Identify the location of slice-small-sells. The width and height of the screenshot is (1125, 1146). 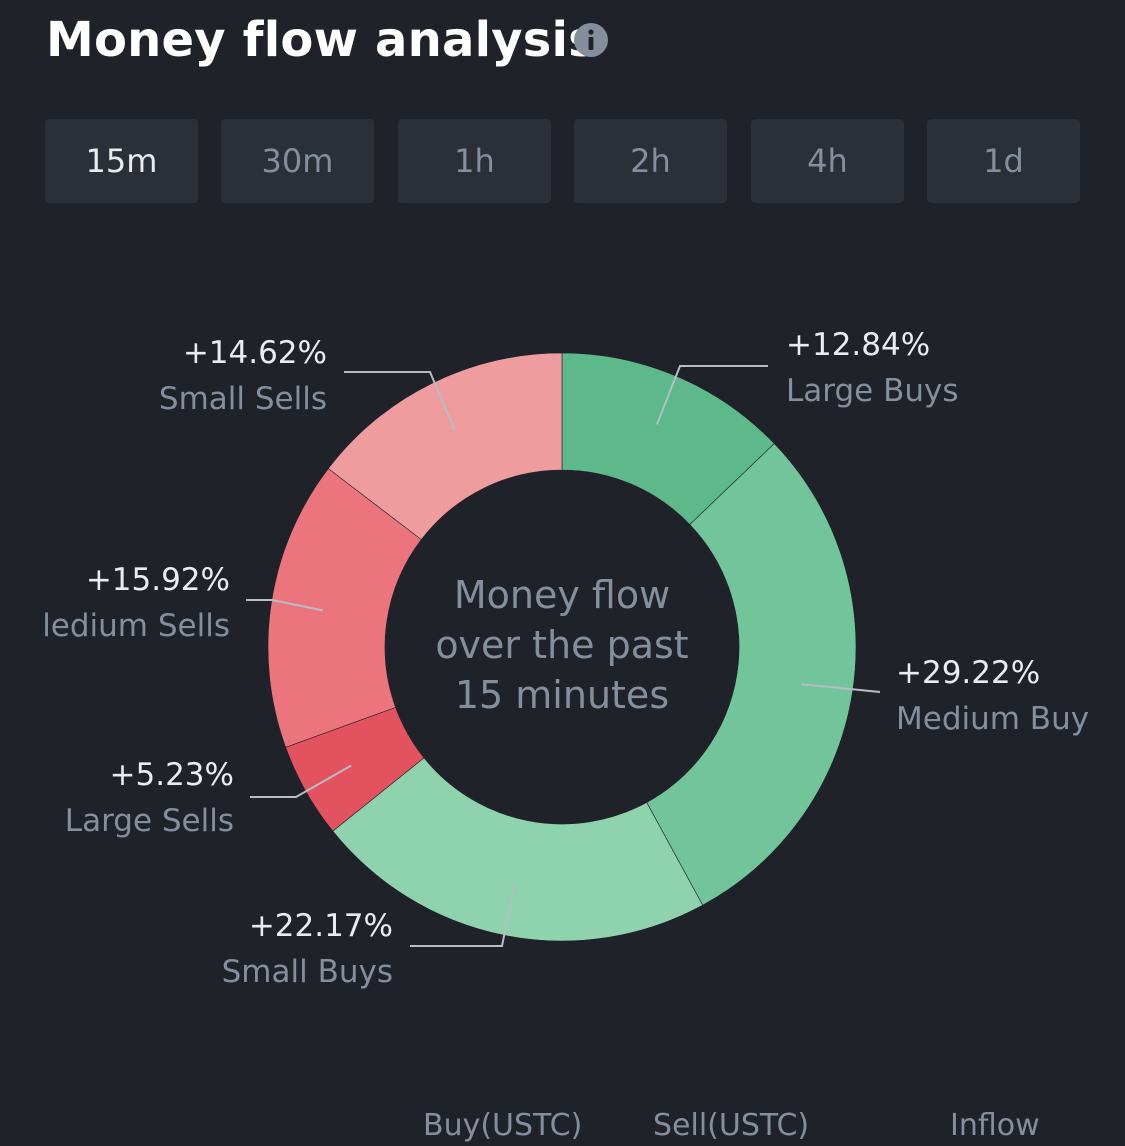
(445, 446).